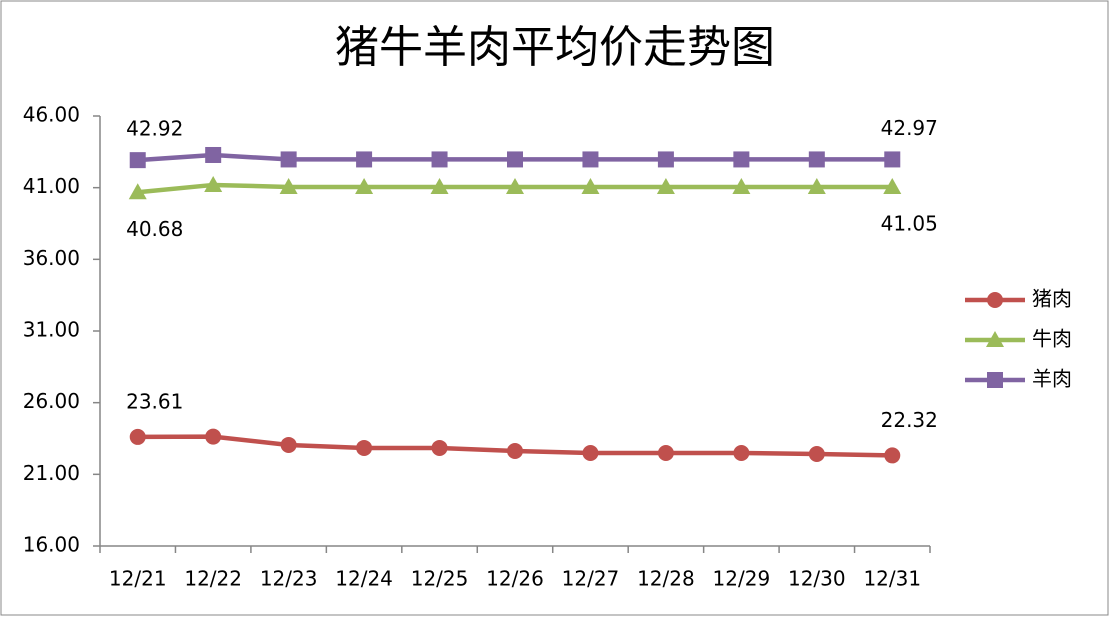  What do you see at coordinates (892, 579) in the screenshot?
I see `x-tick-label: 12/31` at bounding box center [892, 579].